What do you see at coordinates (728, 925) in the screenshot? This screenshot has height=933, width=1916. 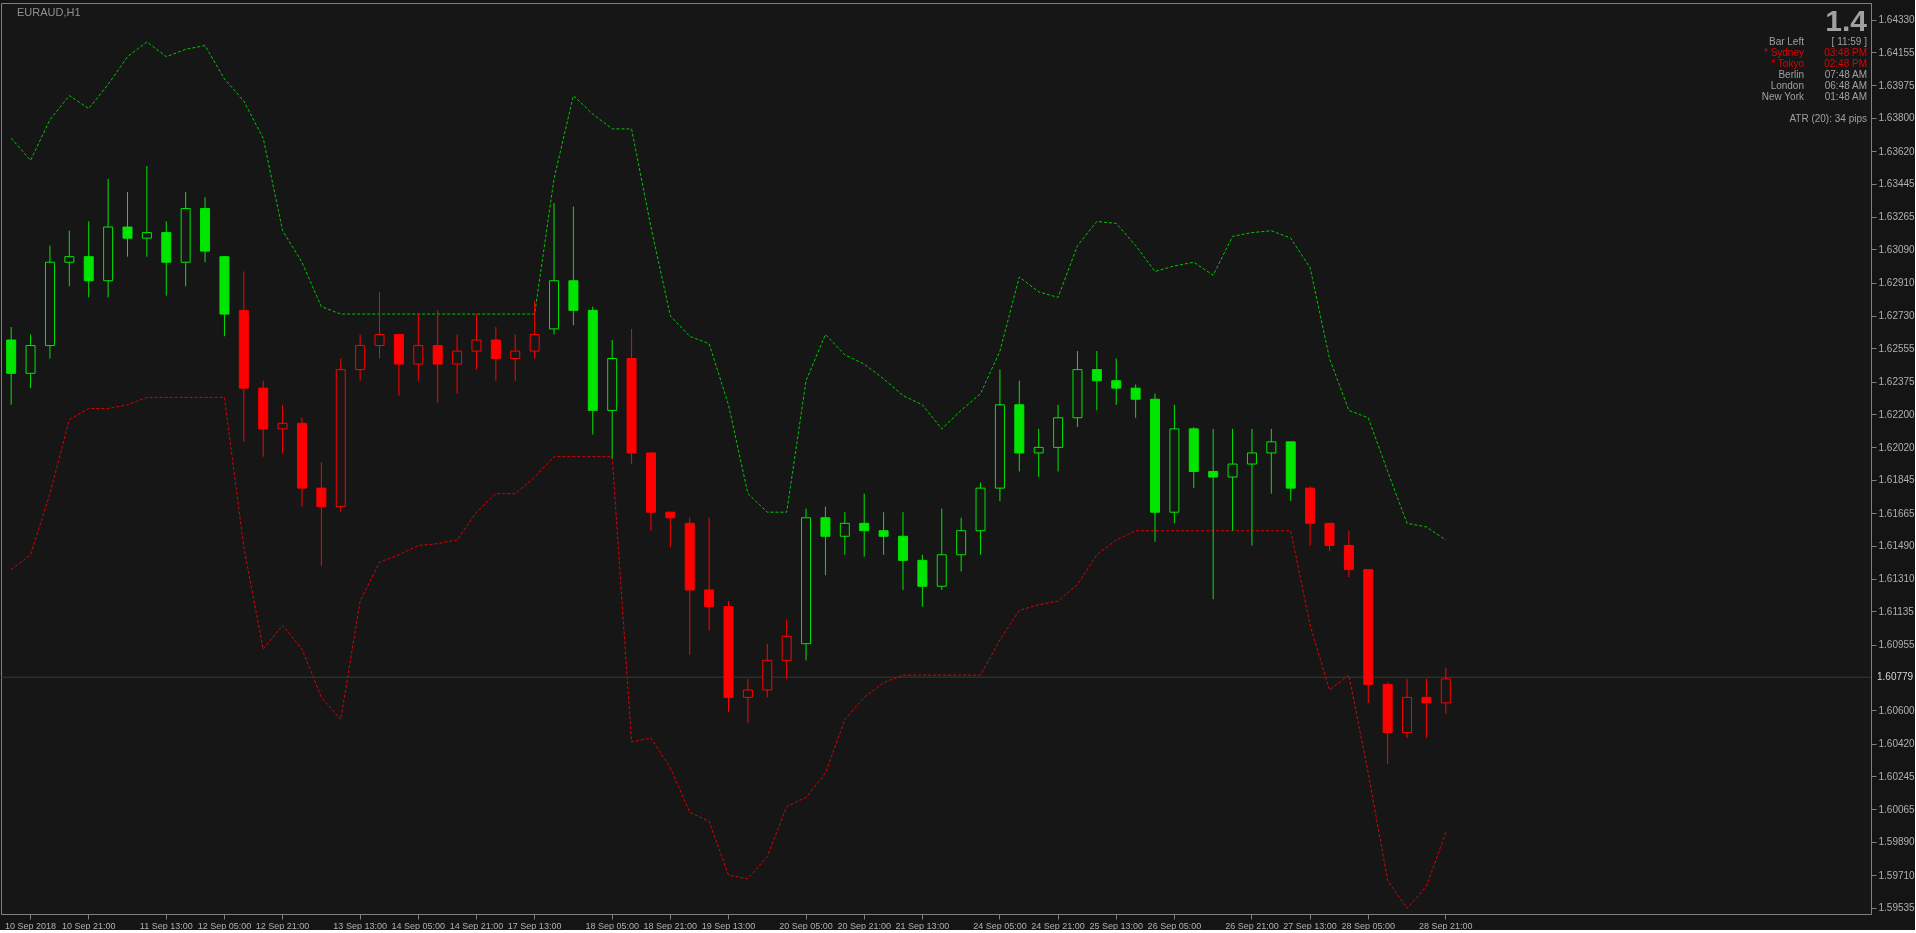 I see `x-tick-label: 19 Sep 13:00` at bounding box center [728, 925].